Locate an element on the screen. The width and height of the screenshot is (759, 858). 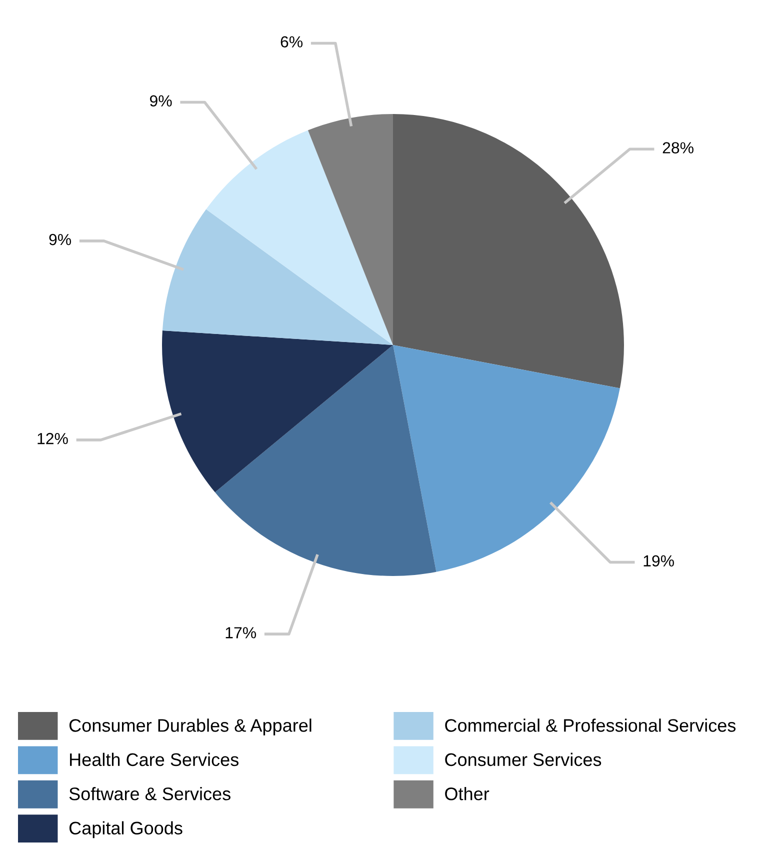
legend-label: Consumer Durables & Apparel is located at coordinates (190, 727).